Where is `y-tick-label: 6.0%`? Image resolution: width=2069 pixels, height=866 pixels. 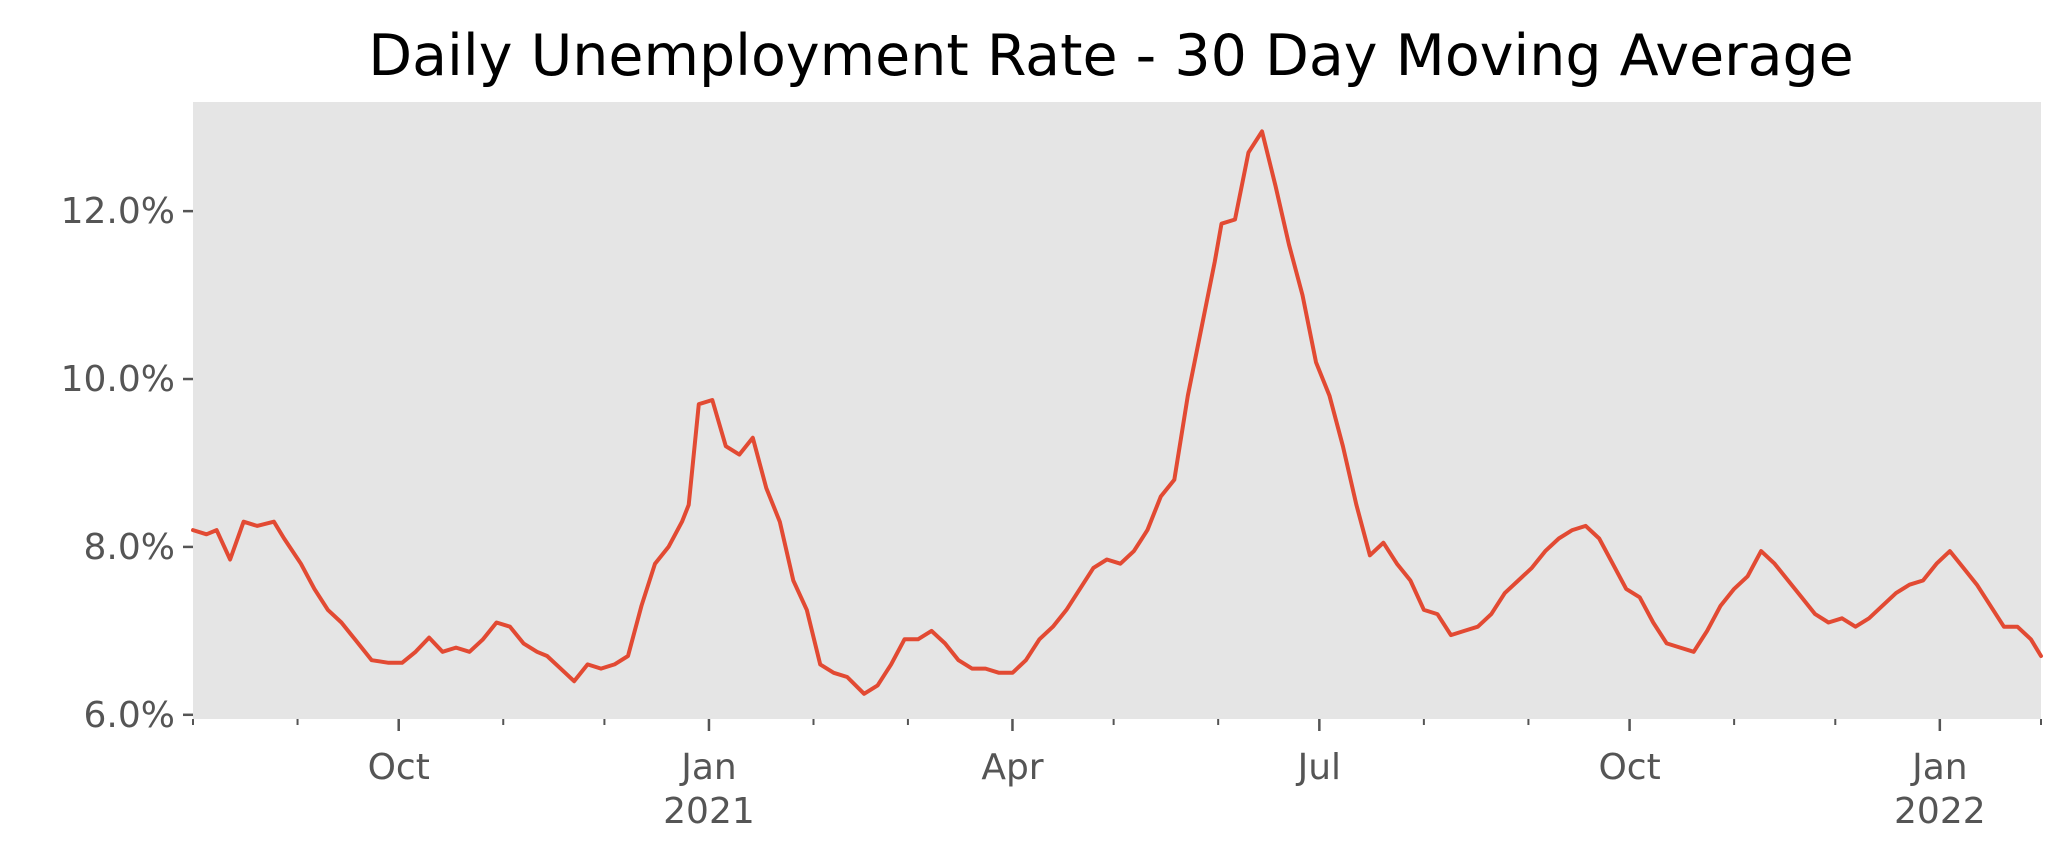
y-tick-label: 6.0% is located at coordinates (129, 715).